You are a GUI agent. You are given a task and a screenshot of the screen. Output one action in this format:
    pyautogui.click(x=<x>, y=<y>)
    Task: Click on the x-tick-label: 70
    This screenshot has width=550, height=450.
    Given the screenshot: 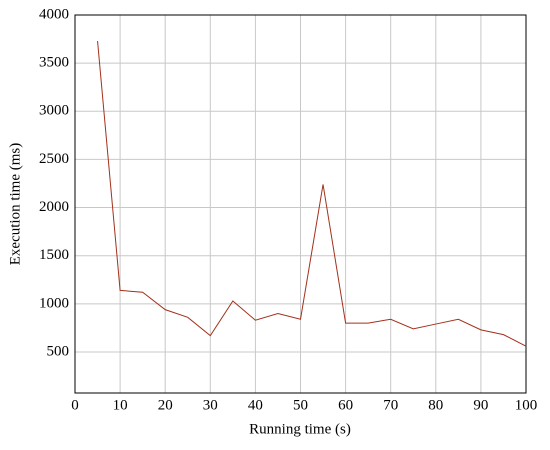 What is the action you would take?
    pyautogui.click(x=390, y=405)
    